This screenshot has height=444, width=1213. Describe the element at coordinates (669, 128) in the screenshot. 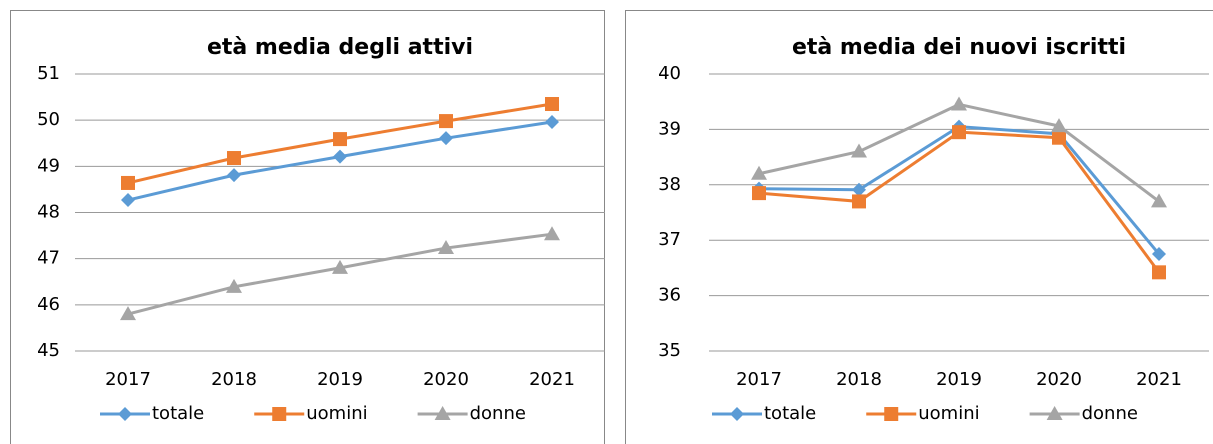

I see `y-tick-label: 39` at that location.